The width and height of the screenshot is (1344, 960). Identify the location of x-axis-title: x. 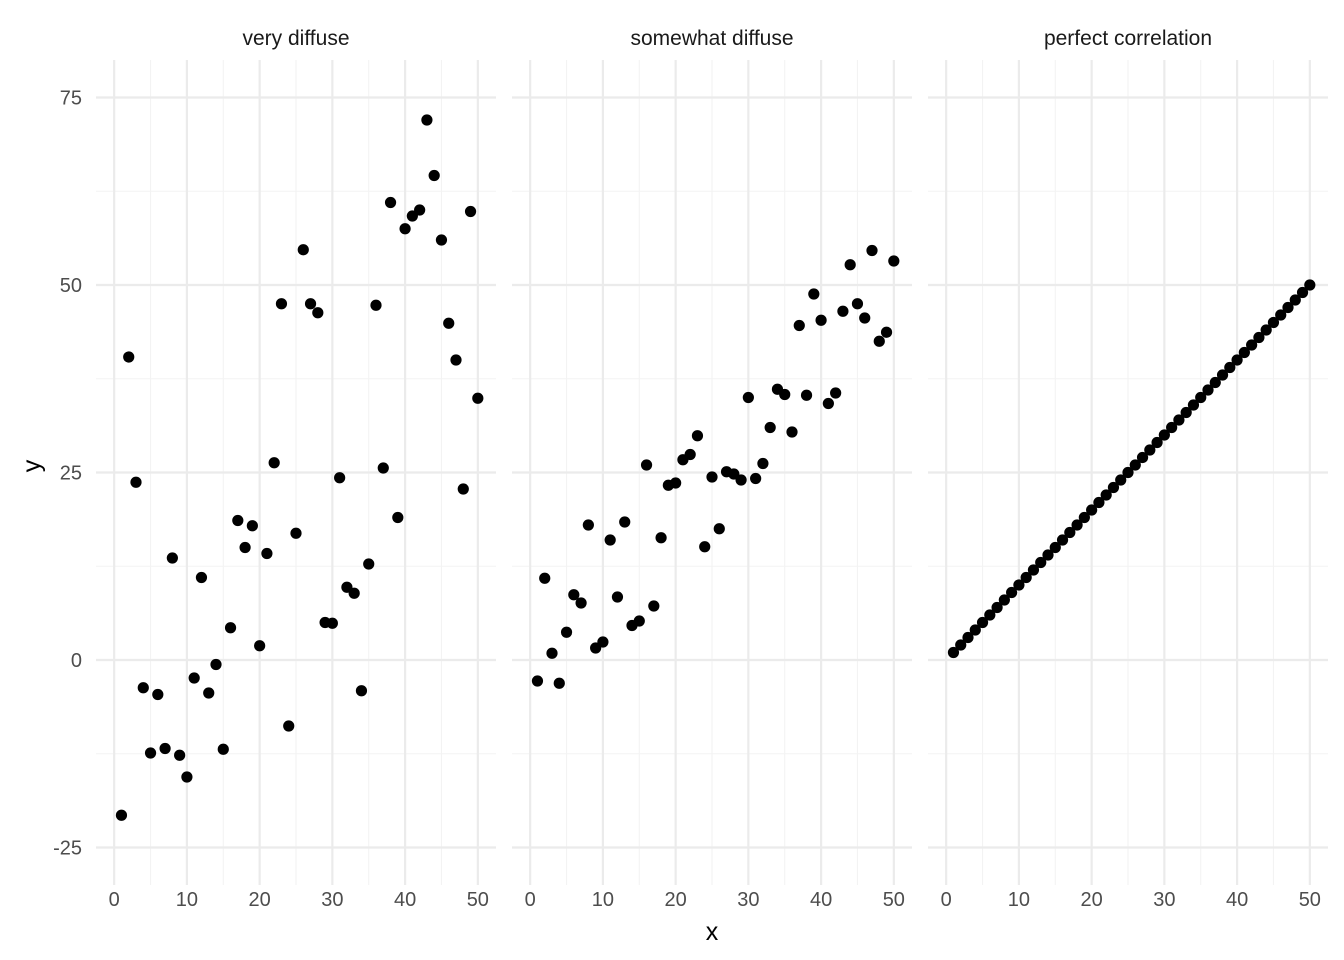
(712, 932).